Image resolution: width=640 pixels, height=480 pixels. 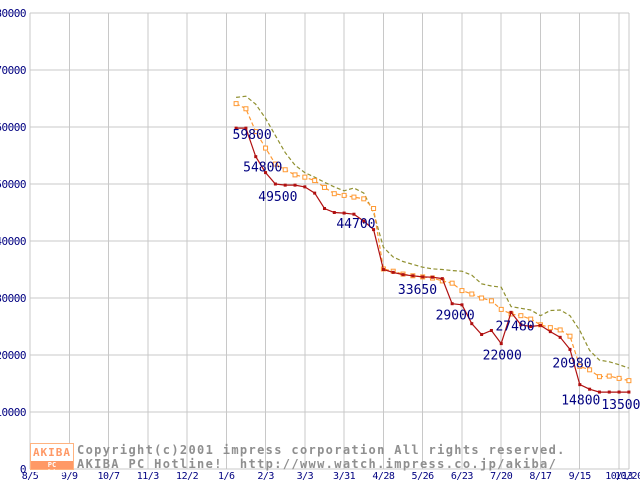 What do you see at coordinates (52, 452) in the screenshot?
I see `akiba-logo-text: AKIBA` at bounding box center [52, 452].